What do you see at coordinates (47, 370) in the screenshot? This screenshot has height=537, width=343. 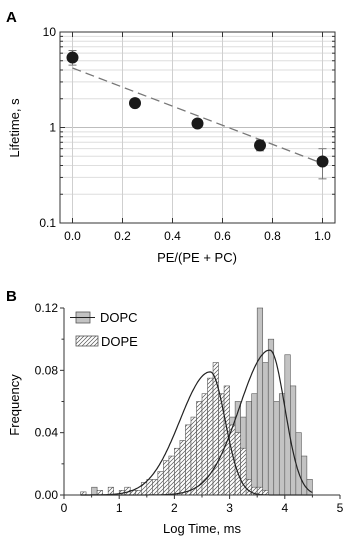 I see `y-tick-label: 0.08` at bounding box center [47, 370].